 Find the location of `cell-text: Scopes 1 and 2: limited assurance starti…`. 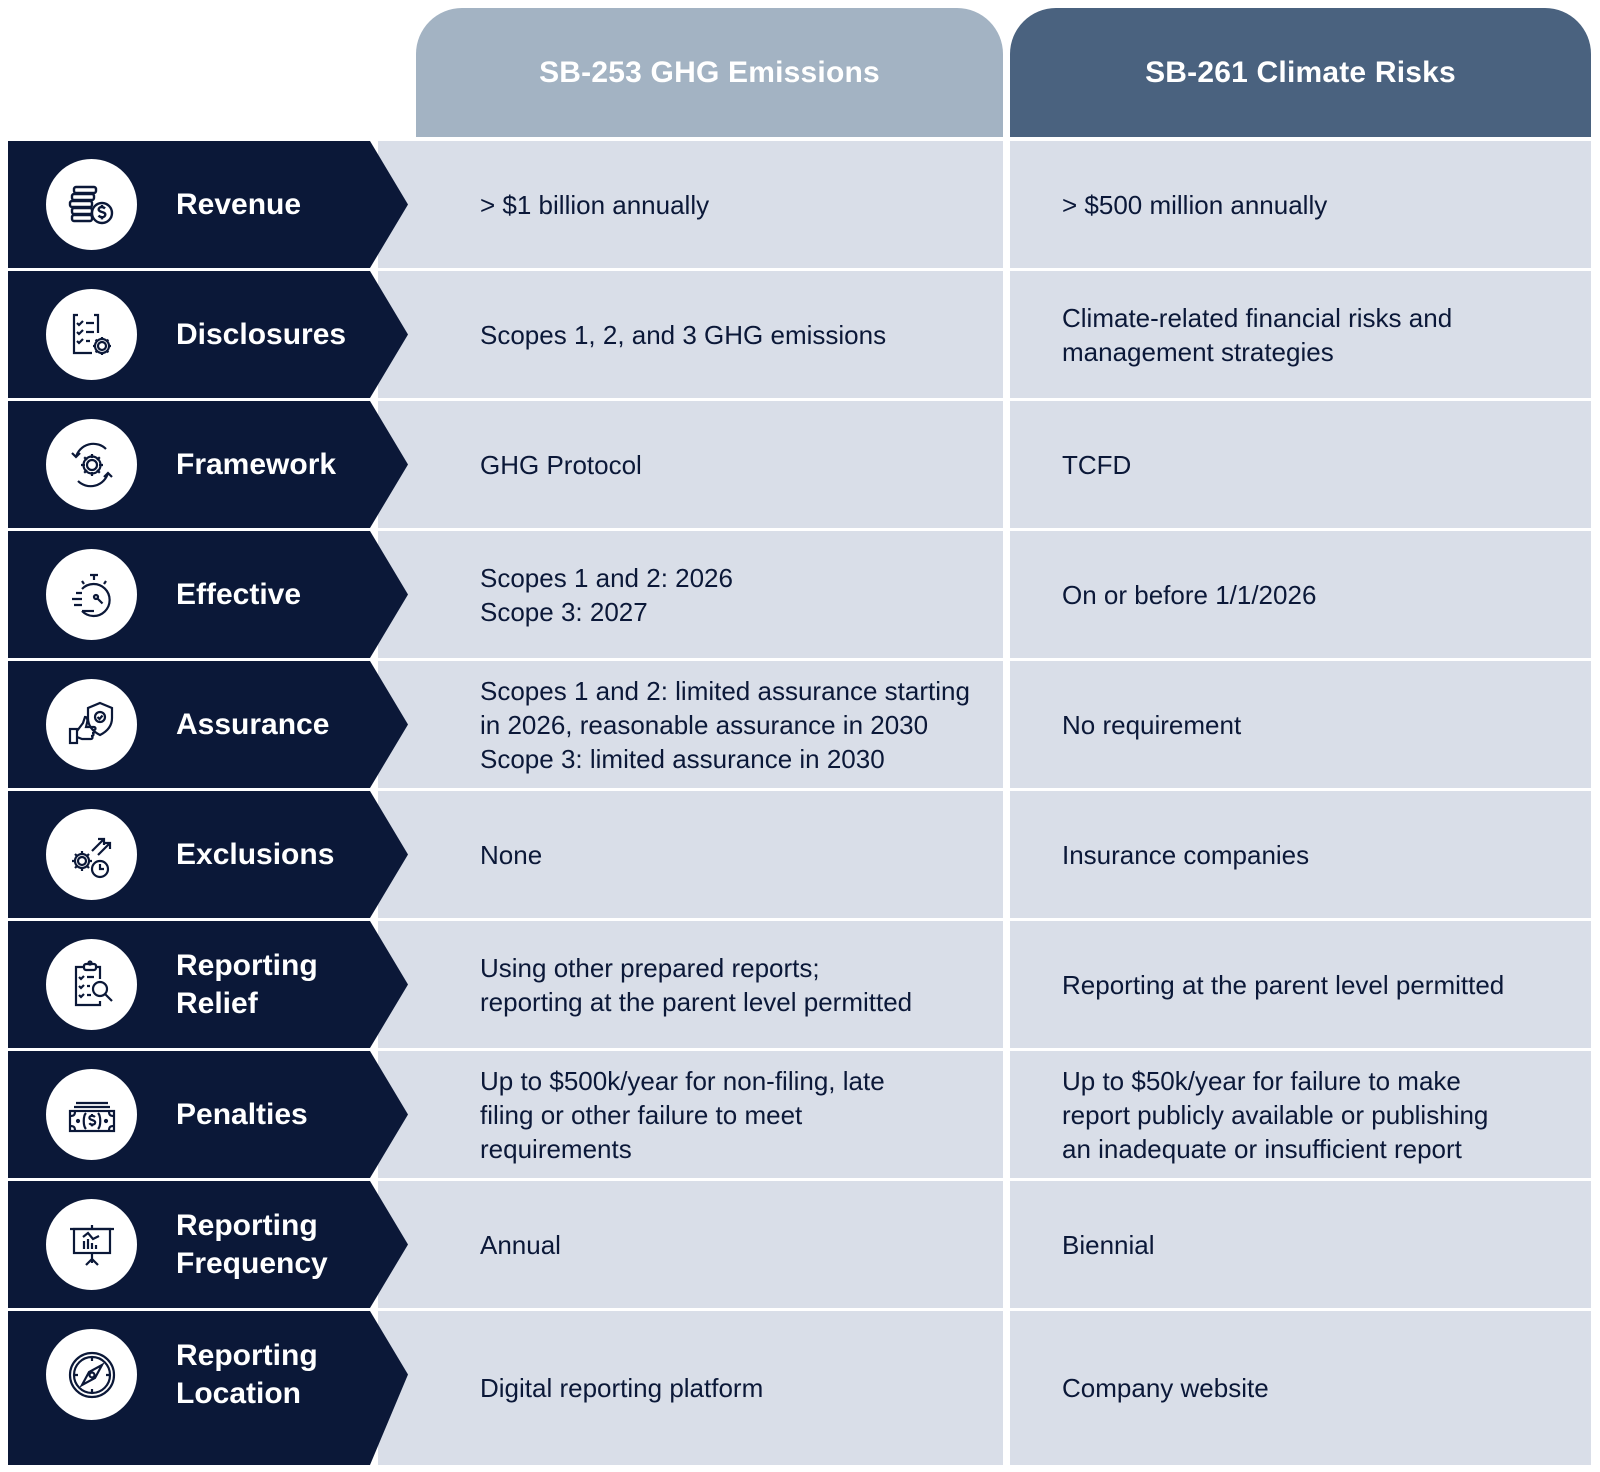

cell-text: Scopes 1 and 2: limited assurance starti… is located at coordinates (725, 724).